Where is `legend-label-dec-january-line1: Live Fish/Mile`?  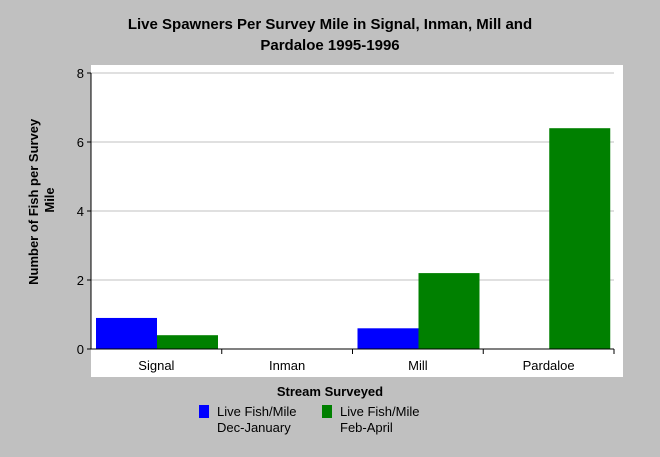 legend-label-dec-january-line1: Live Fish/Mile is located at coordinates (257, 411).